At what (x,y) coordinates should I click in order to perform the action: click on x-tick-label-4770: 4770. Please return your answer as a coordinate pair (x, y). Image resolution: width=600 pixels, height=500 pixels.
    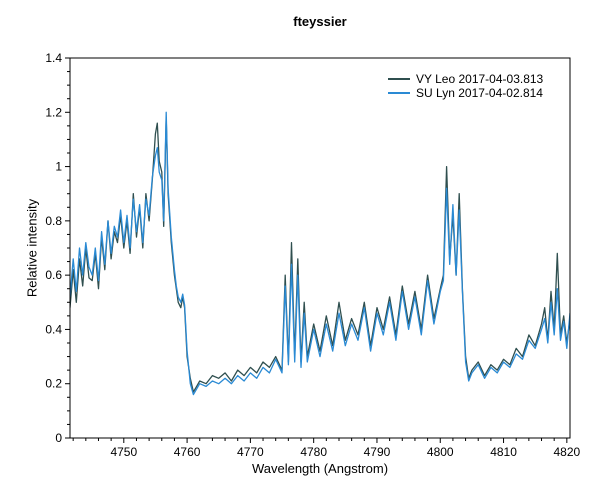
    Looking at the image, I should click on (250, 452).